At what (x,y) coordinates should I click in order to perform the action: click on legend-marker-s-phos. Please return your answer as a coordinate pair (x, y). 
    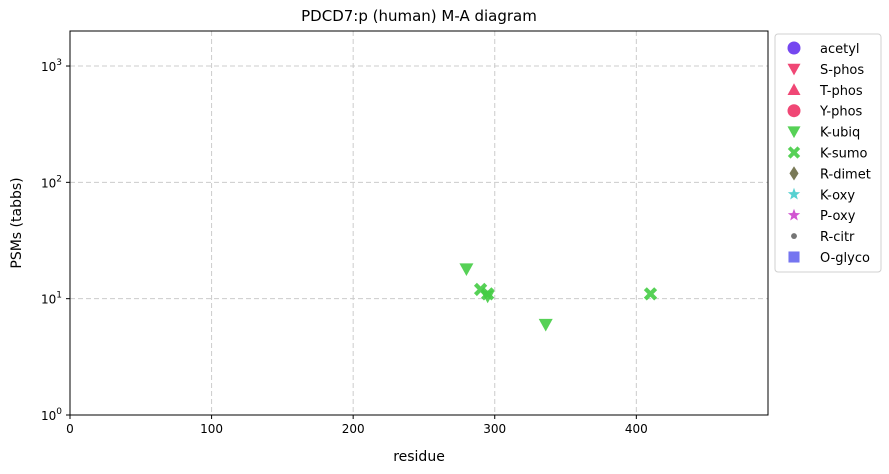
    Looking at the image, I should click on (794, 69).